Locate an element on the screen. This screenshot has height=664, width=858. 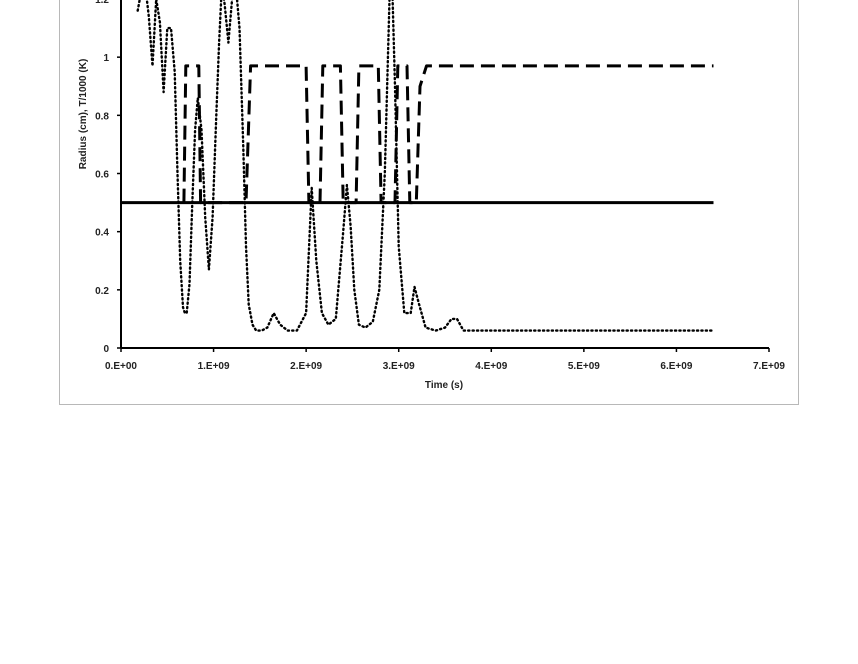
x-tick-label: 0.E+00 is located at coordinates (121, 366).